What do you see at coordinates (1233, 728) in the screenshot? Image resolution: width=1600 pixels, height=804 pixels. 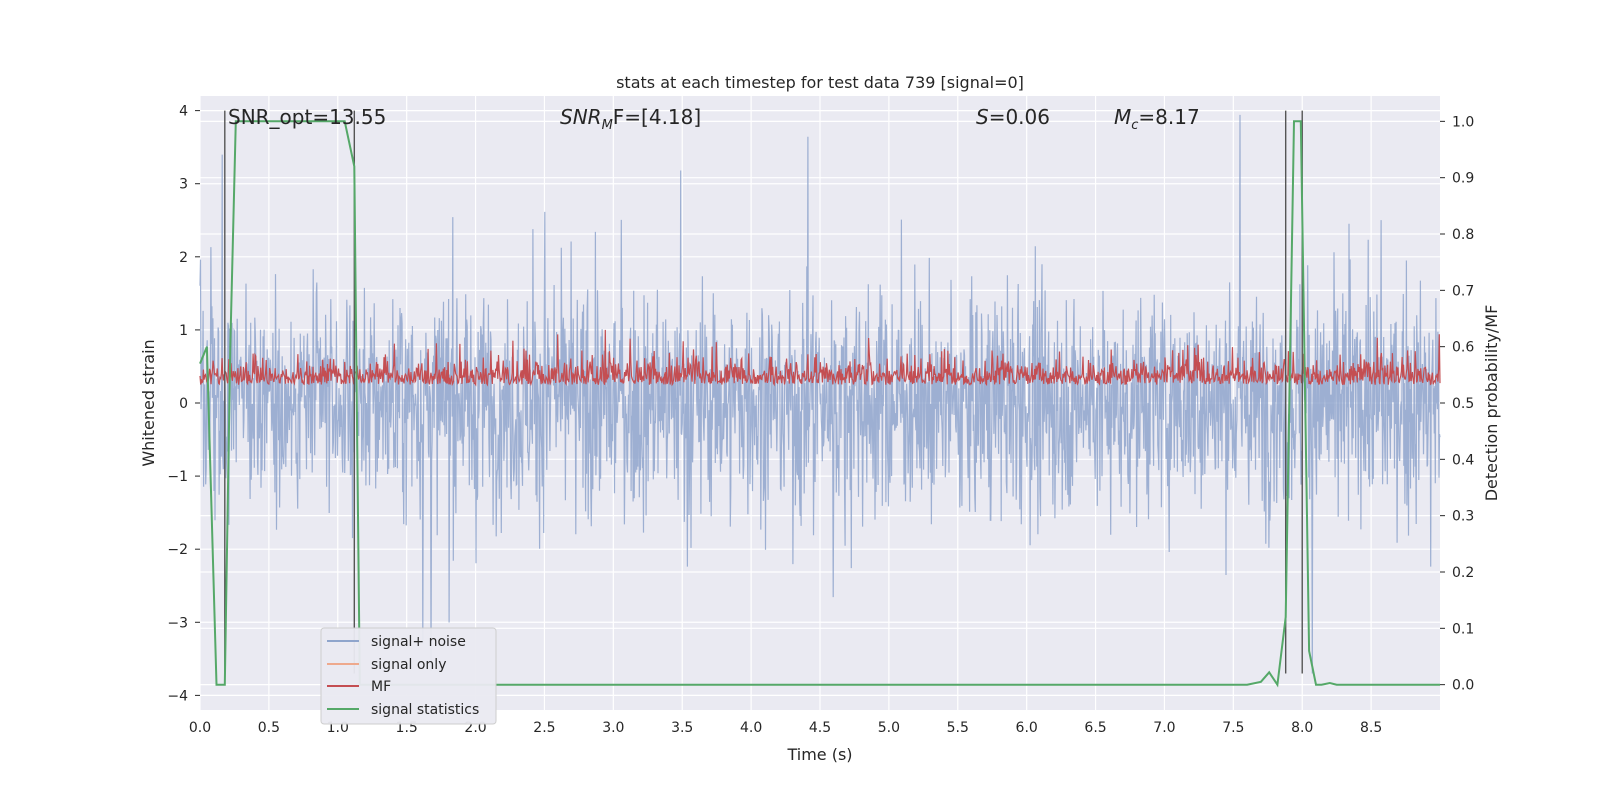 I see `x-tick-label: 7.5` at bounding box center [1233, 728].